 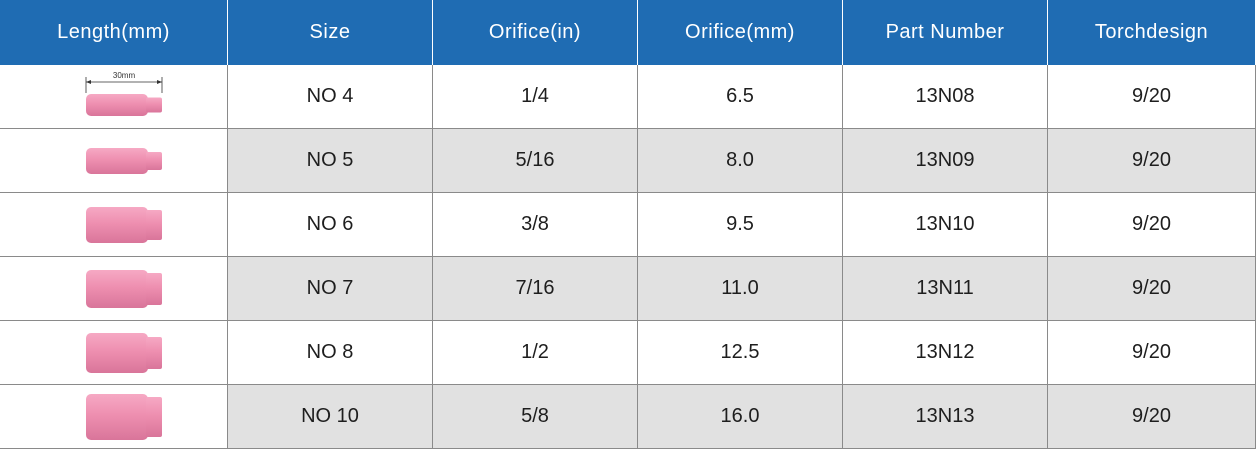 What do you see at coordinates (945, 32) in the screenshot?
I see `header-cell: Part Number` at bounding box center [945, 32].